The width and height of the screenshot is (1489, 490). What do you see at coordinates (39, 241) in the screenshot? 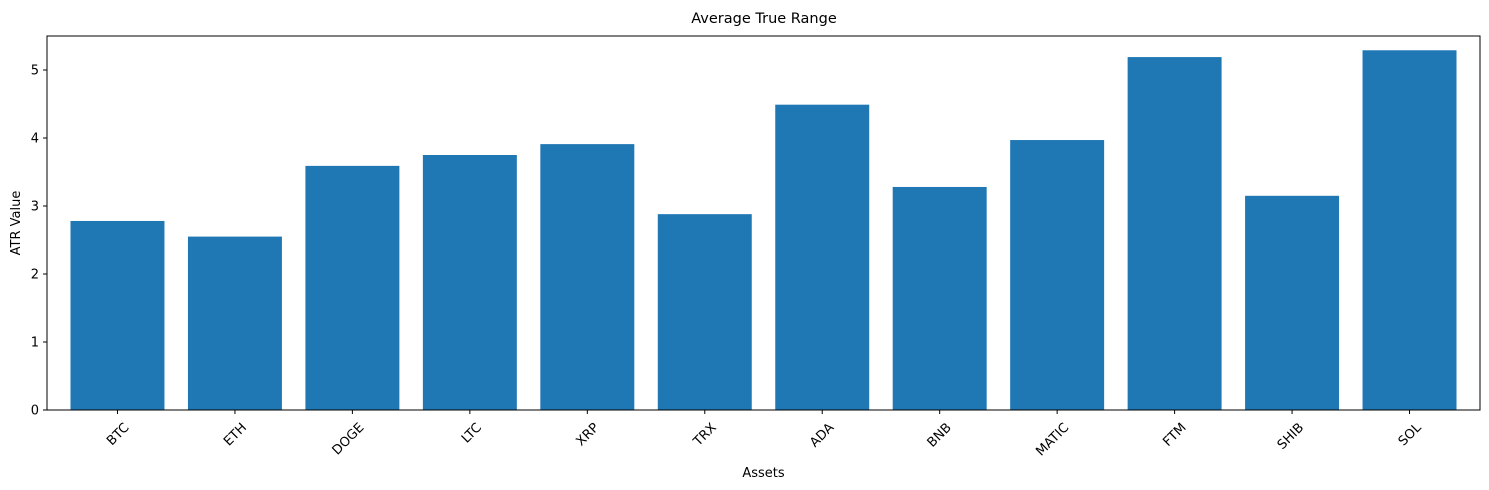
I see `y-axis-ticks: 0 1 2 3 4 5` at bounding box center [39, 241].